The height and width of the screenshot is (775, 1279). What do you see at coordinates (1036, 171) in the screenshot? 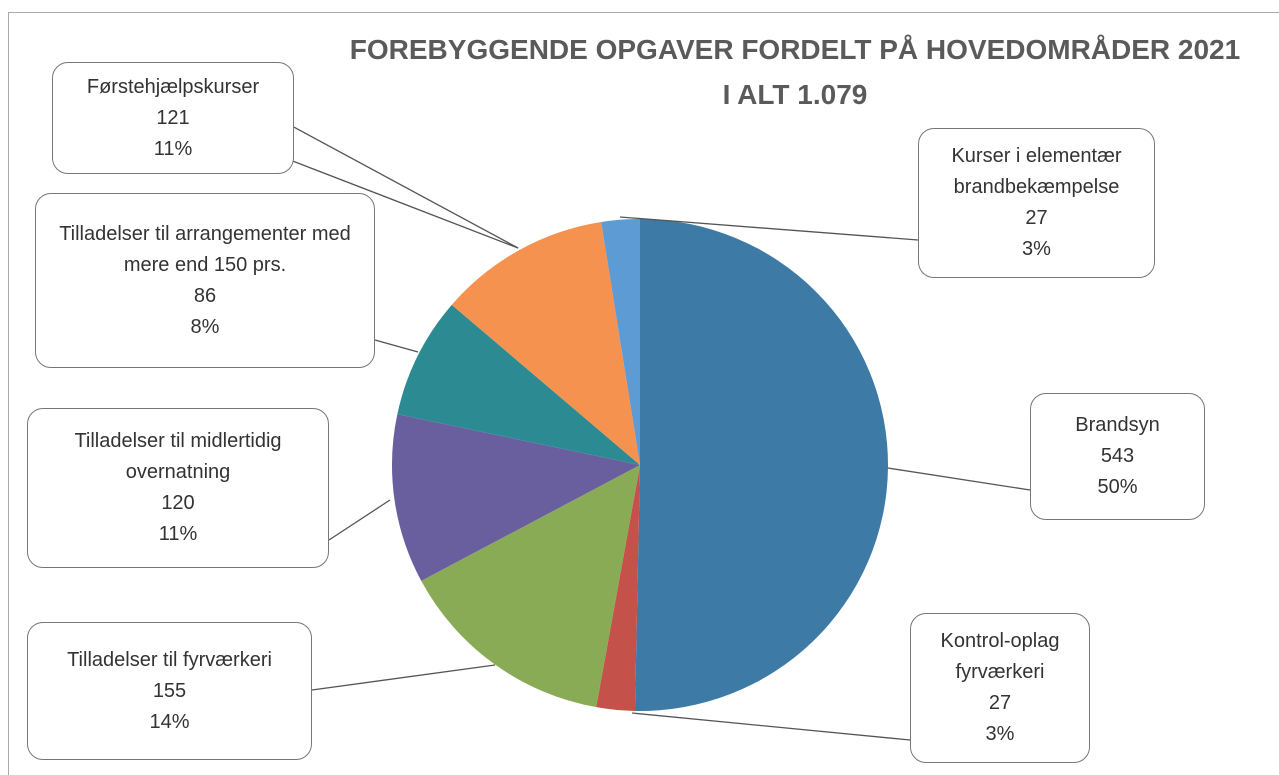
I see `category-label: Kurser i elementær brandbekæmpelse` at bounding box center [1036, 171].